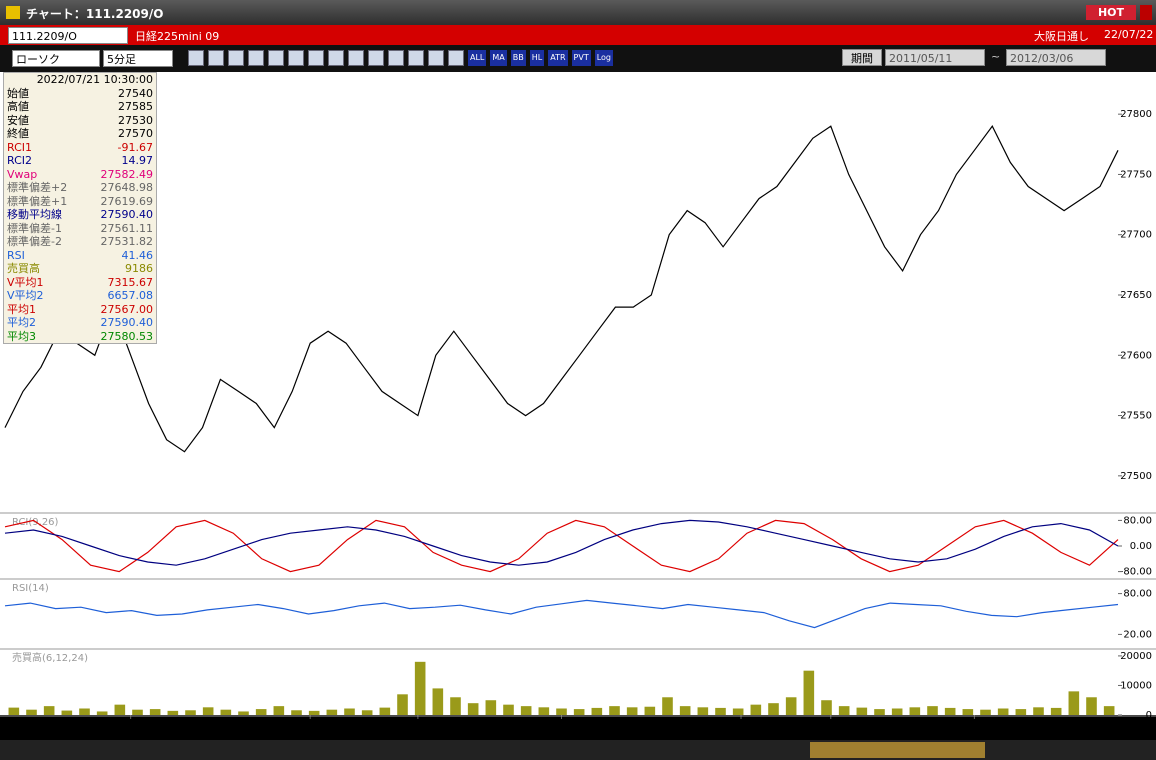 This screenshot has height=760, width=1156. What do you see at coordinates (56, 58) in the screenshot?
I see `chart-type-select: ローソク` at bounding box center [56, 58].